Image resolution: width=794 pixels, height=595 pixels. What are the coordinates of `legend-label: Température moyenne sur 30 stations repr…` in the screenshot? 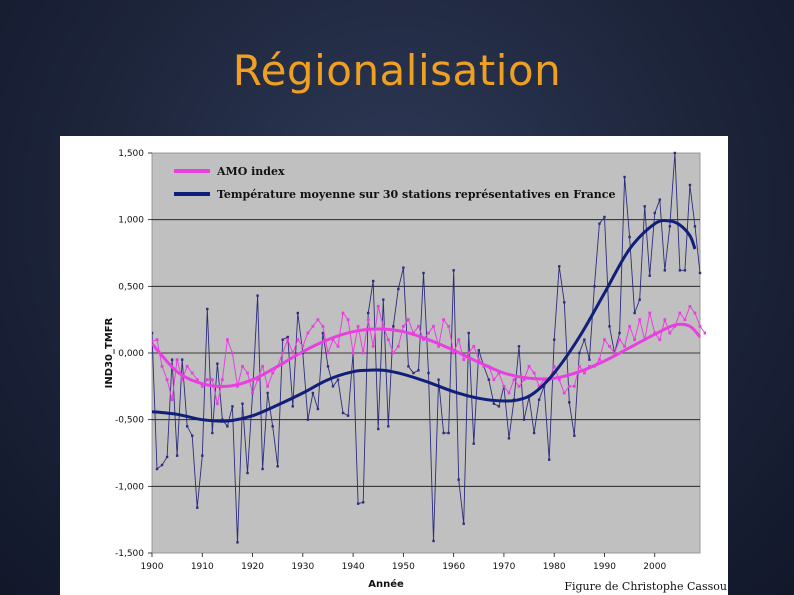 It's located at (416, 194).